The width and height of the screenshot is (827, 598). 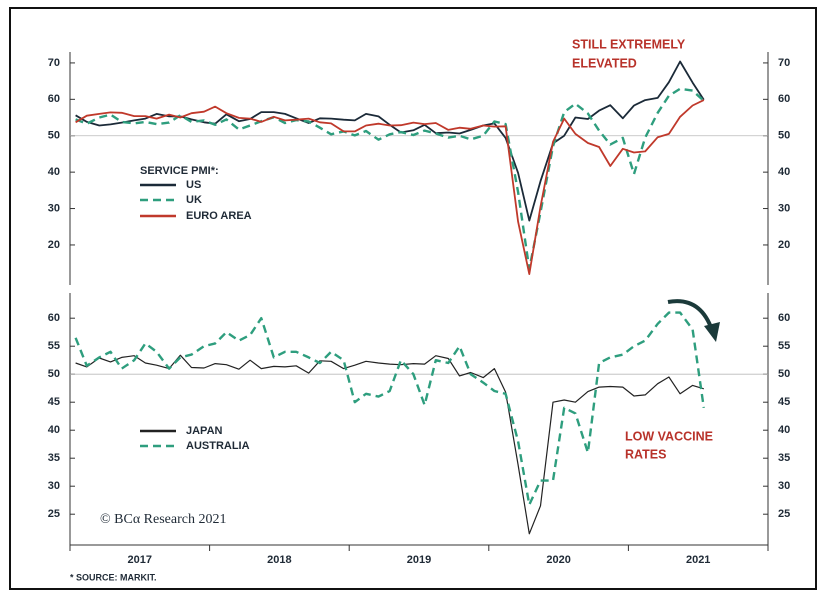 I want to click on legend-label: EURO AREA, so click(x=219, y=216).